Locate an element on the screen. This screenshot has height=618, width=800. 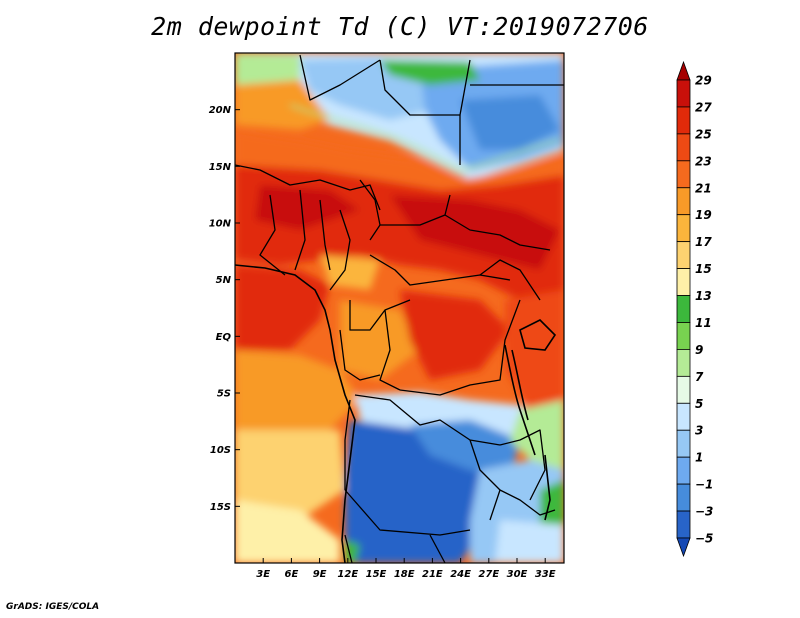
lat-label: 5S is located at coordinates (224, 394).